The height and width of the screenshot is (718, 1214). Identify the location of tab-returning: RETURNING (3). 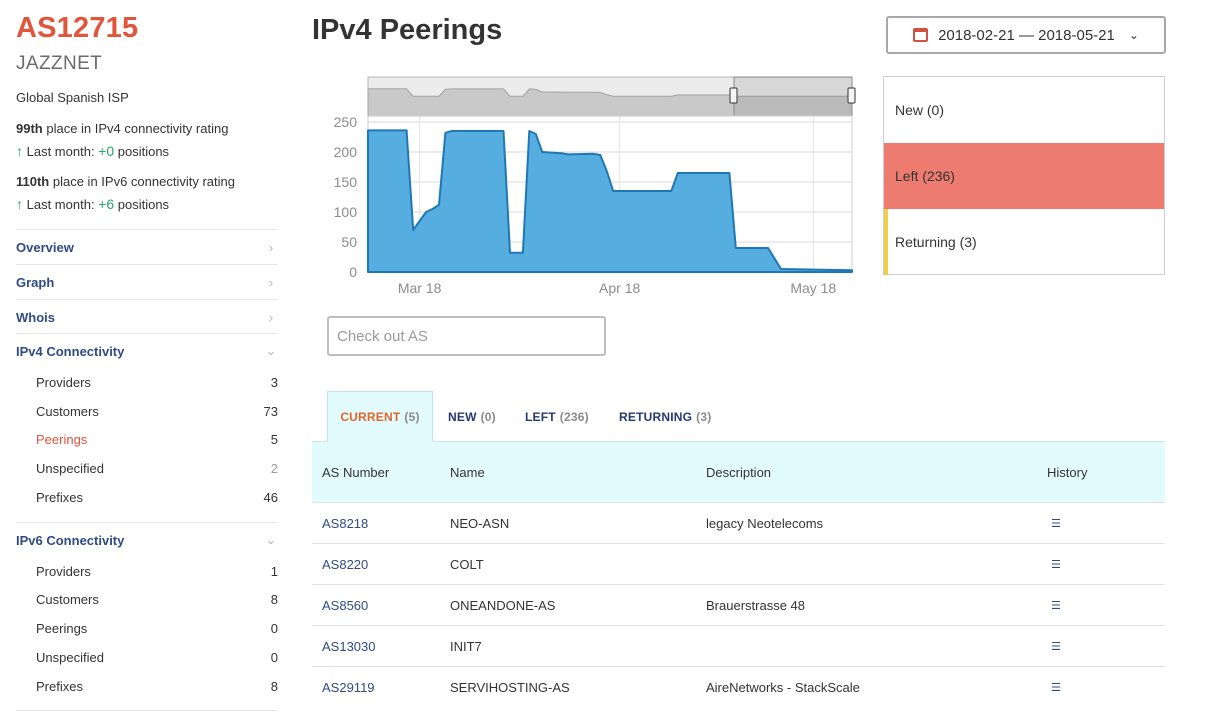
(665, 416).